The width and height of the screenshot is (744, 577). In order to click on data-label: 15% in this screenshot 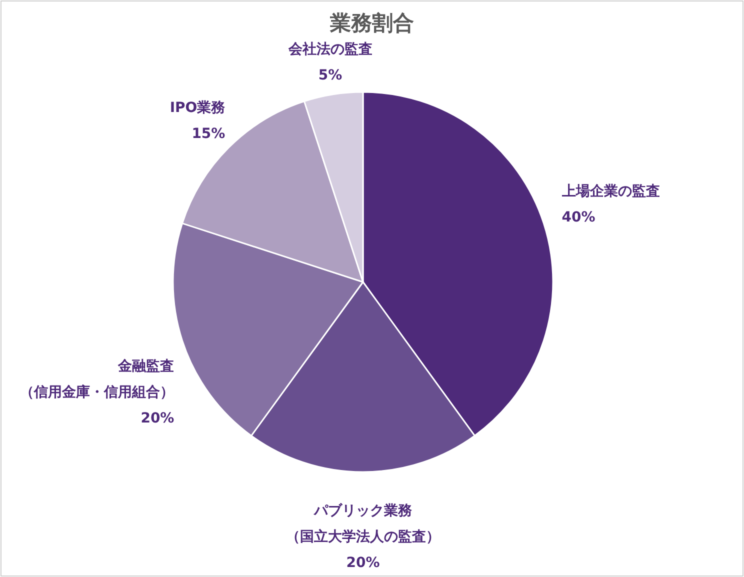, I will do `click(209, 134)`.